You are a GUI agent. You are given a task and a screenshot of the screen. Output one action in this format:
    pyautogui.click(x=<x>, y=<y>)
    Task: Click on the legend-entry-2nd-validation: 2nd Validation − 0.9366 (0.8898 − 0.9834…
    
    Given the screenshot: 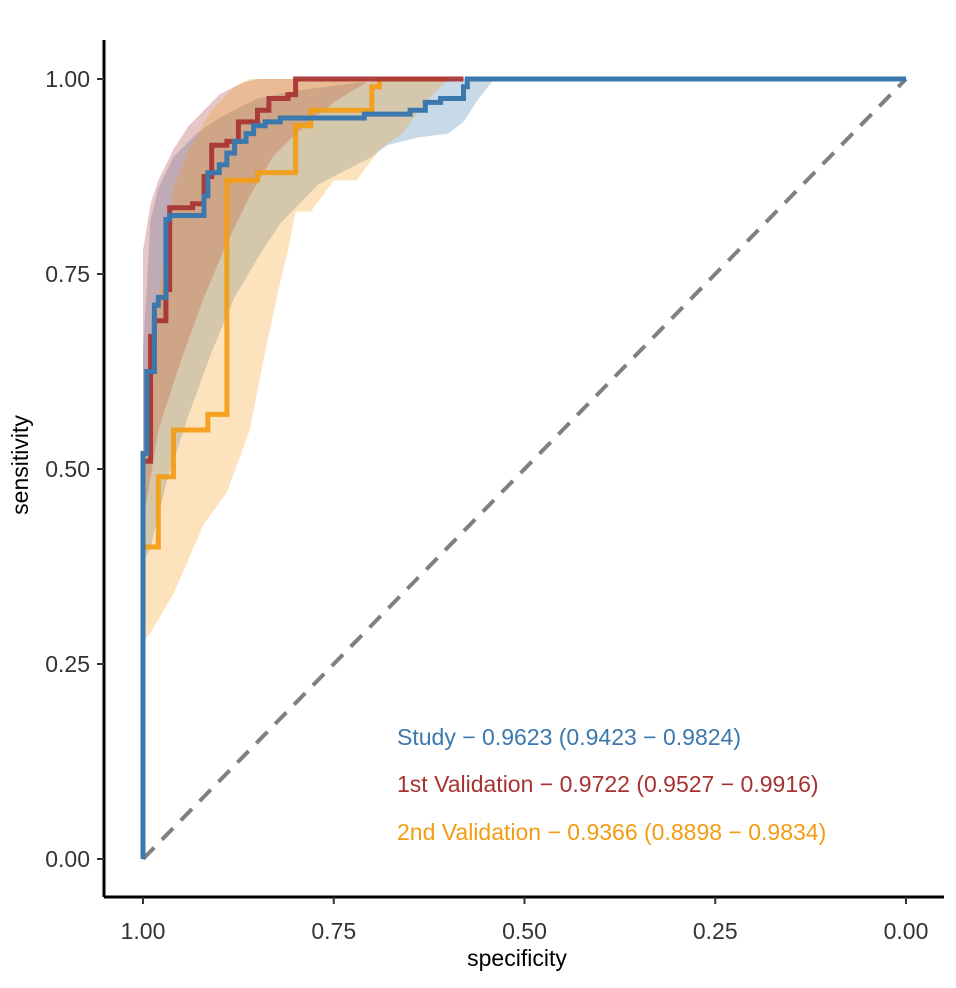 What is the action you would take?
    pyautogui.click(x=611, y=832)
    